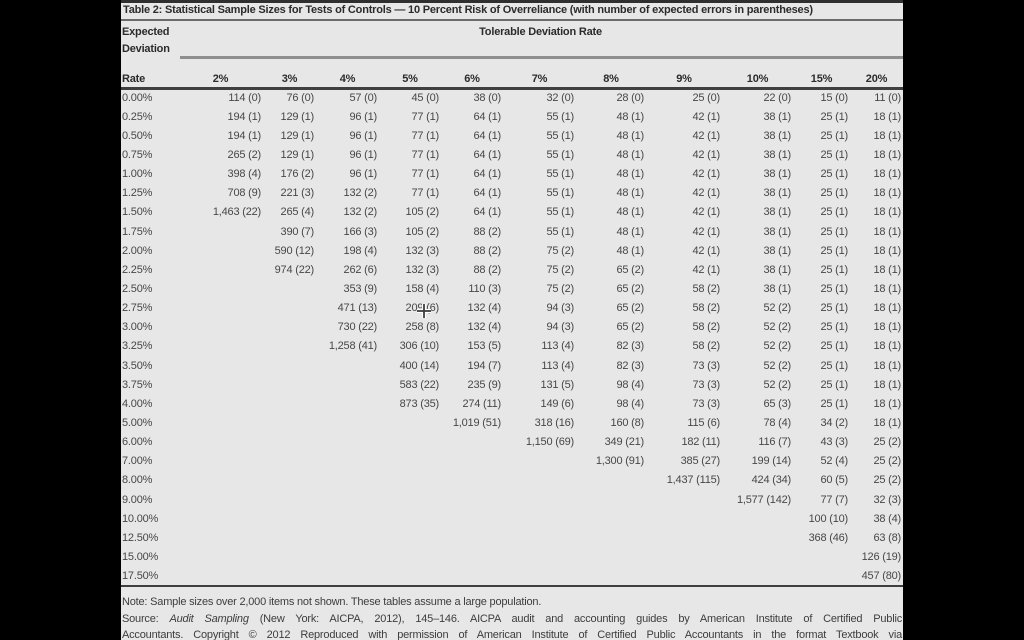 Image resolution: width=1024 pixels, height=640 pixels. I want to click on cell: 131 (5), so click(557, 384).